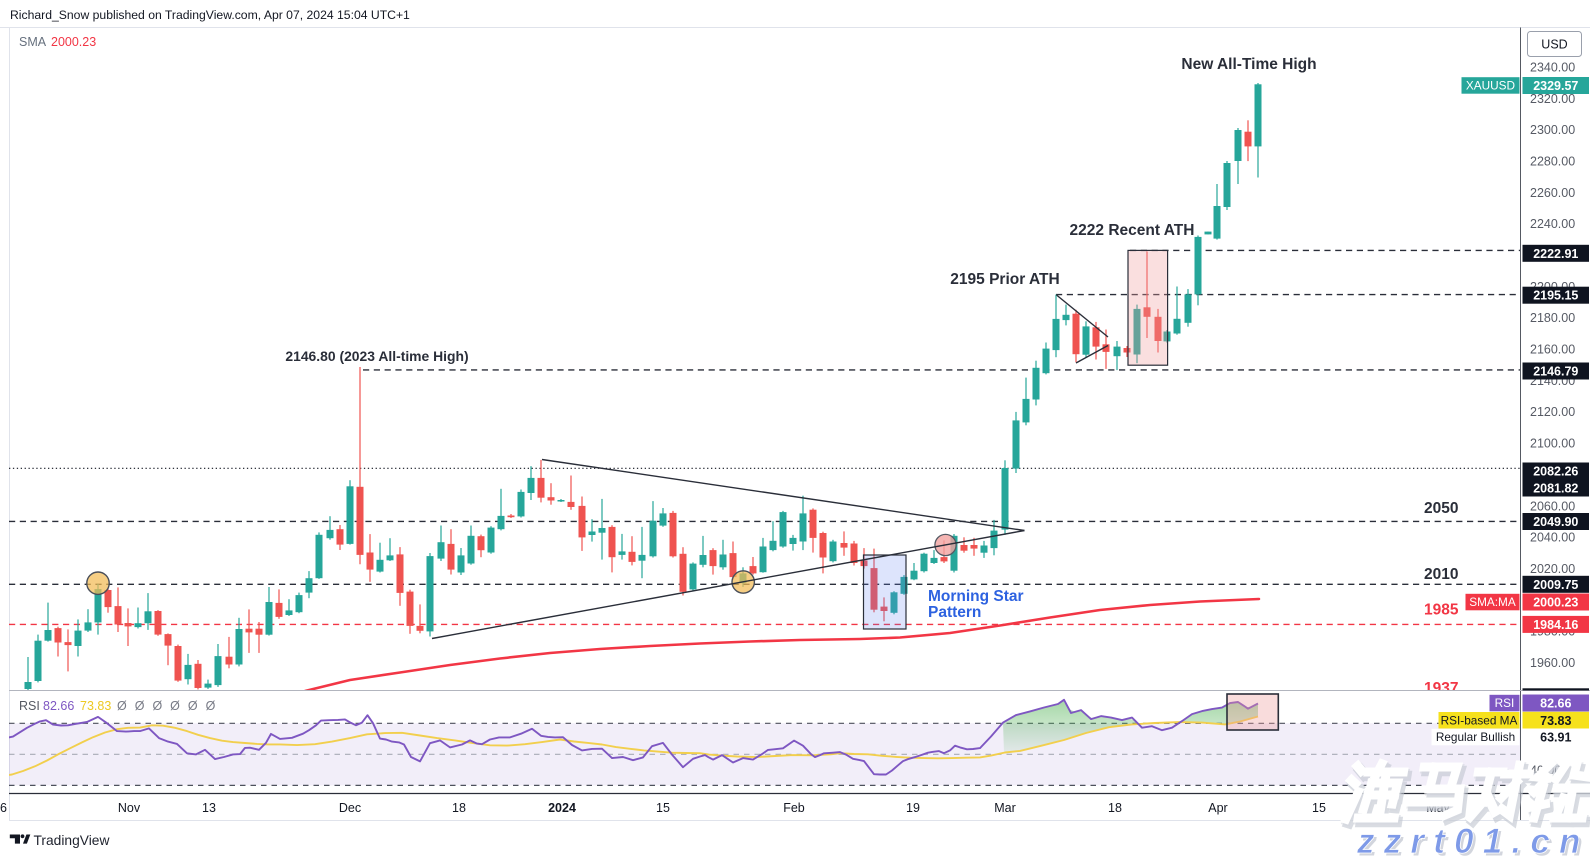 This screenshot has width=1590, height=857. Describe the element at coordinates (1004, 279) in the screenshot. I see `svg-text: 2195 Prior ATH` at that location.